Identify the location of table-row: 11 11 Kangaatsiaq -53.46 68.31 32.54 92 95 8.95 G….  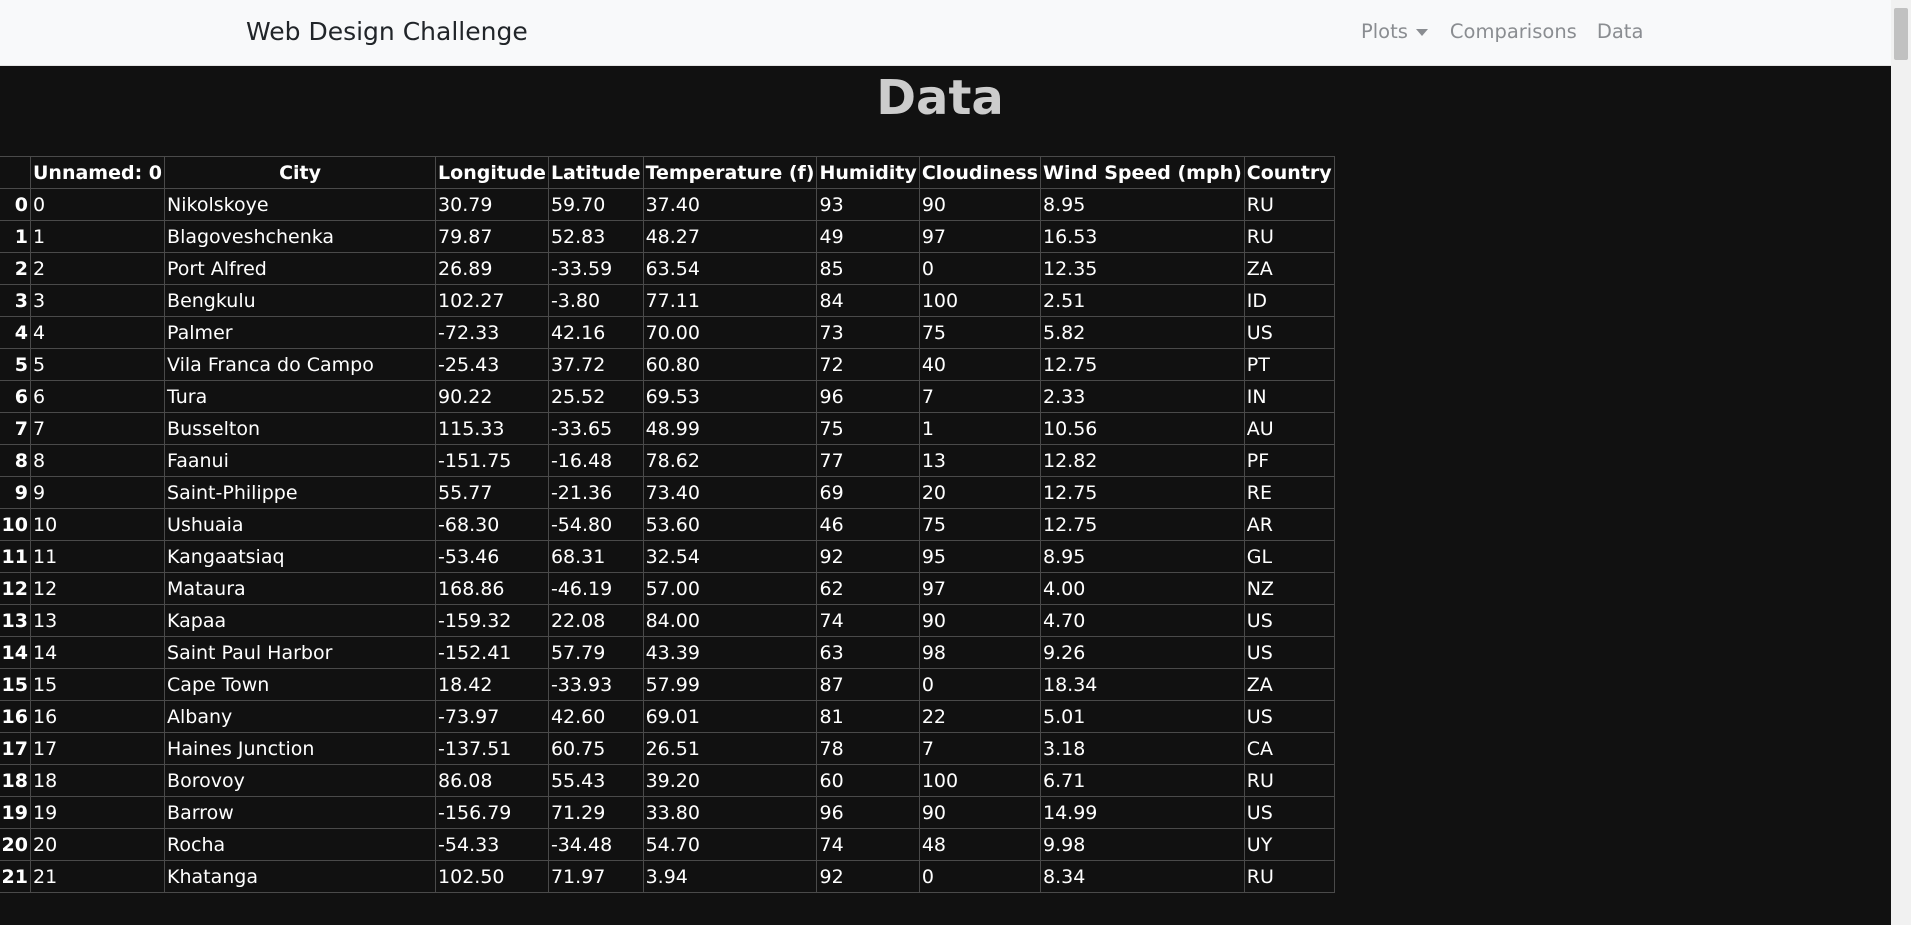
(667, 556).